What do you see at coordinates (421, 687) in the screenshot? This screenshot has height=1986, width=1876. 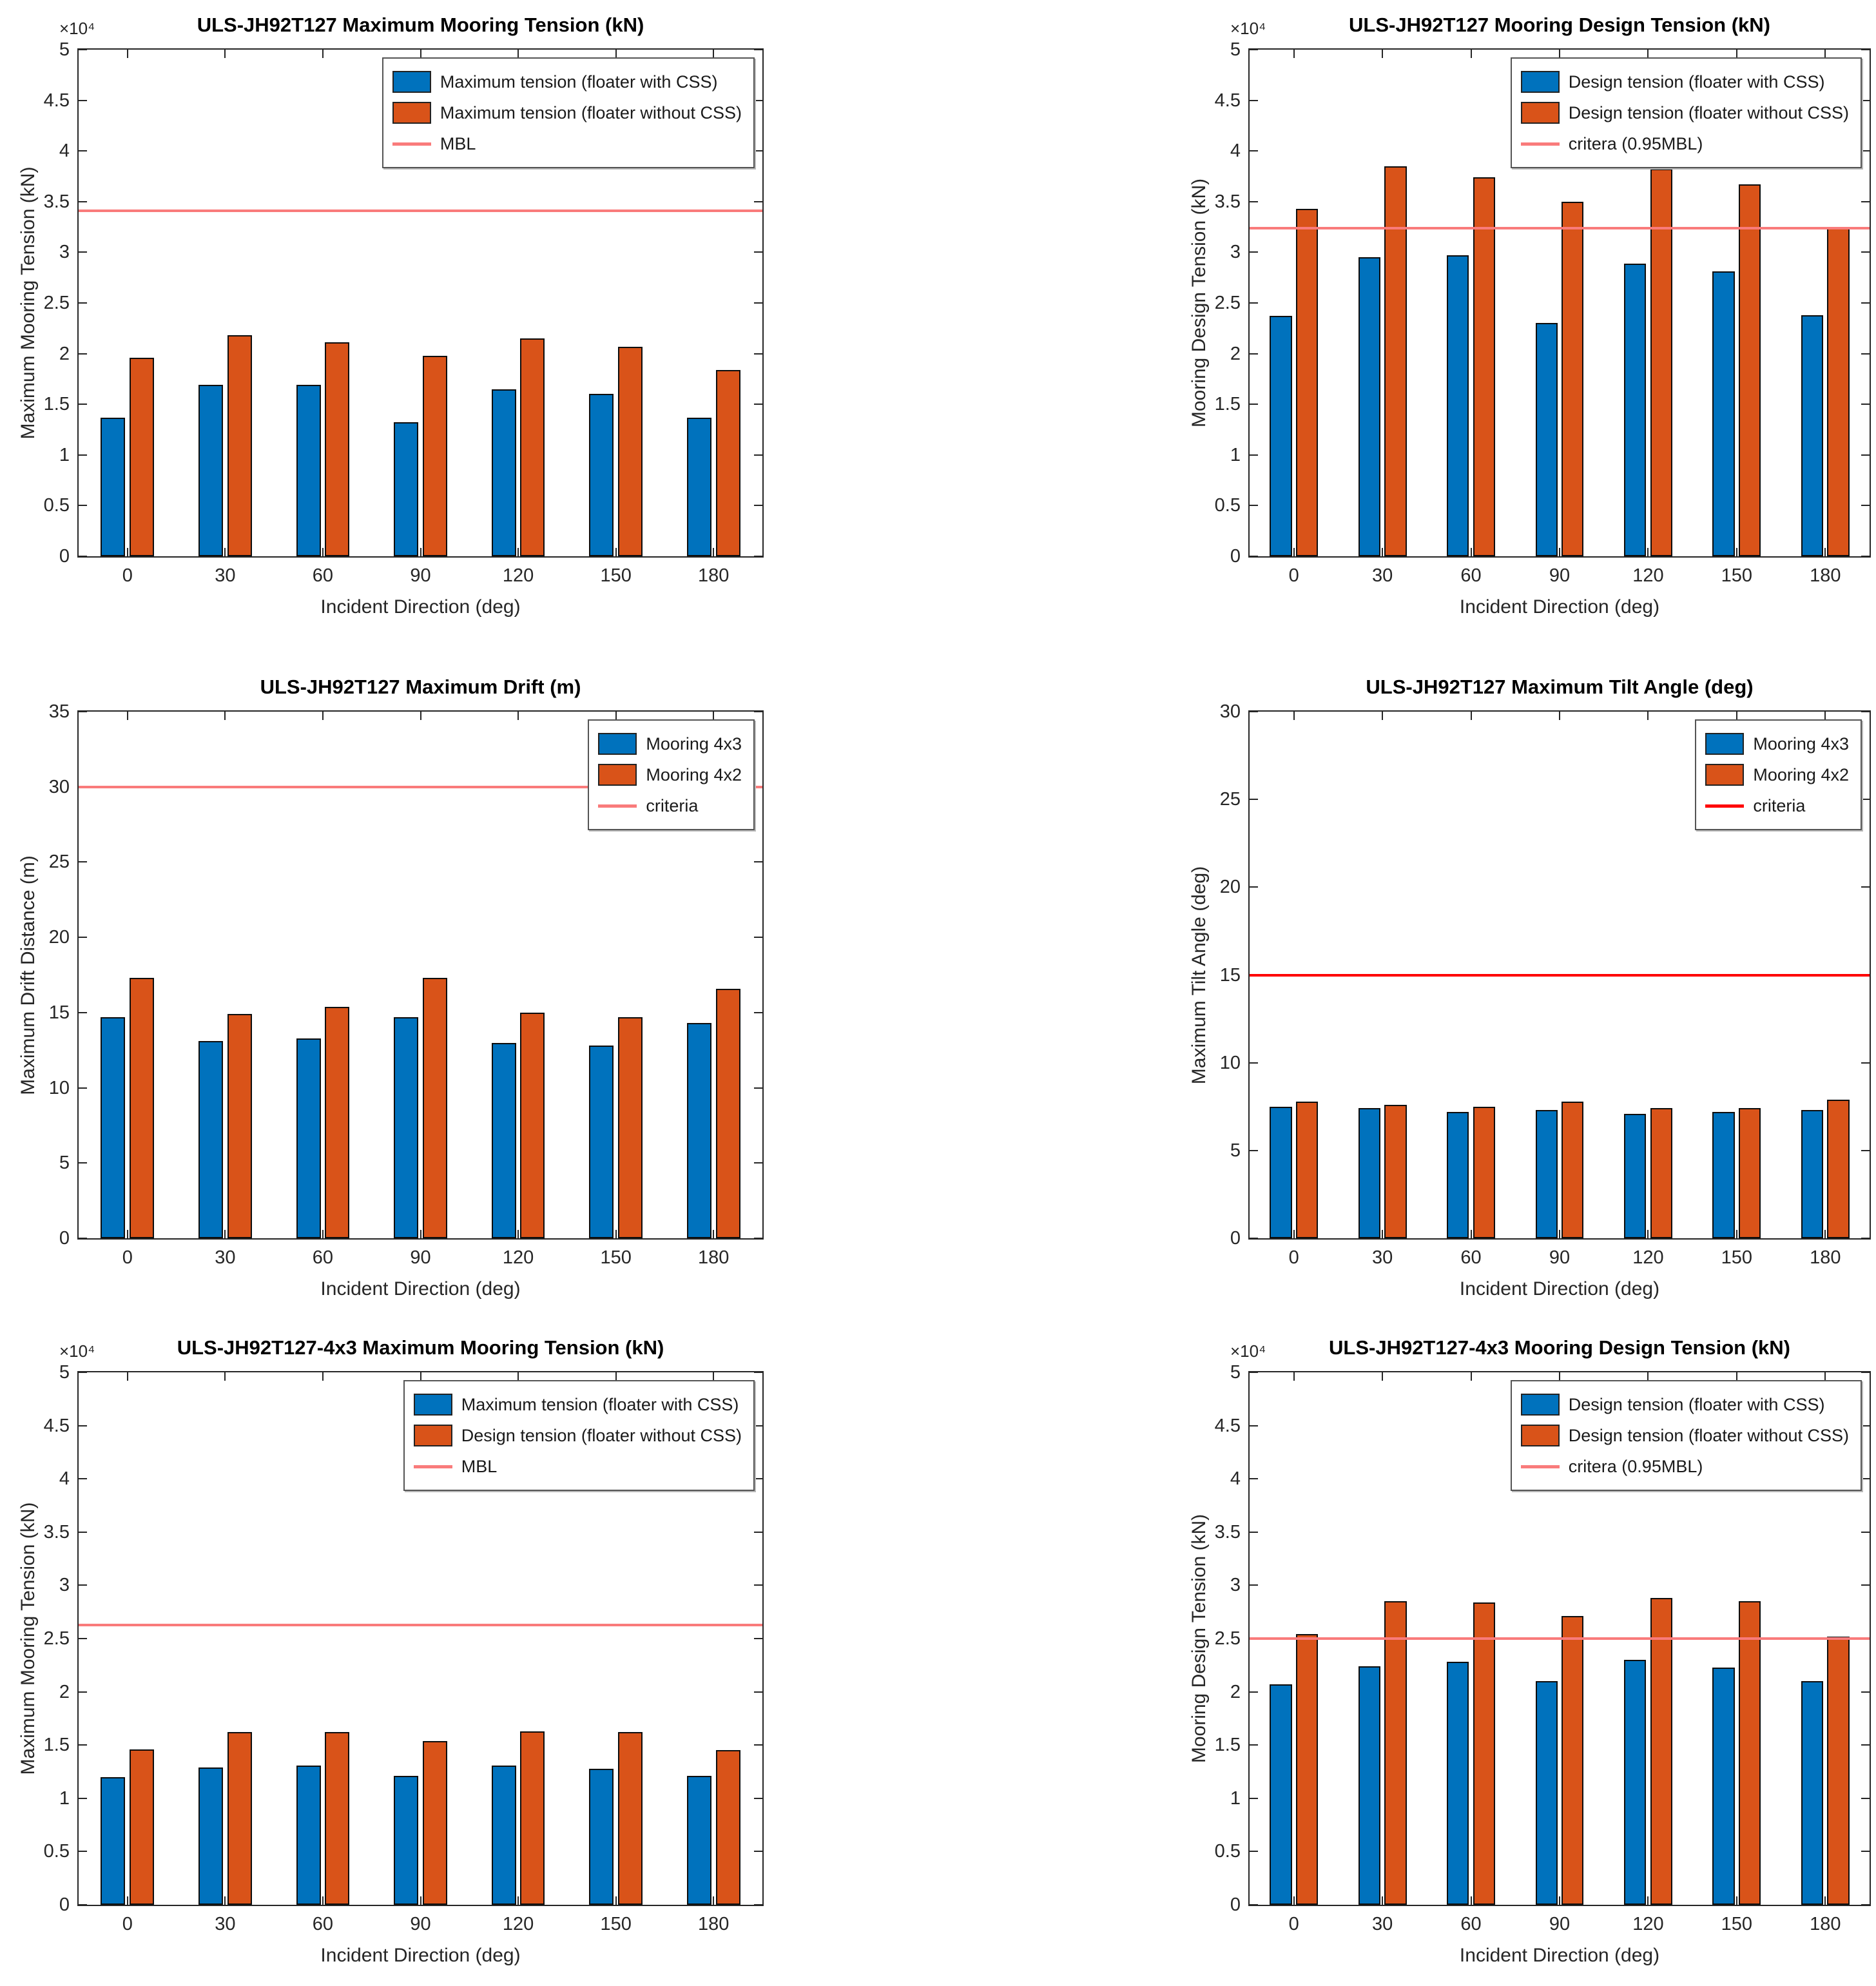 I see `chart-title: ULS-JH92T127 Maximum Drift (m)` at bounding box center [421, 687].